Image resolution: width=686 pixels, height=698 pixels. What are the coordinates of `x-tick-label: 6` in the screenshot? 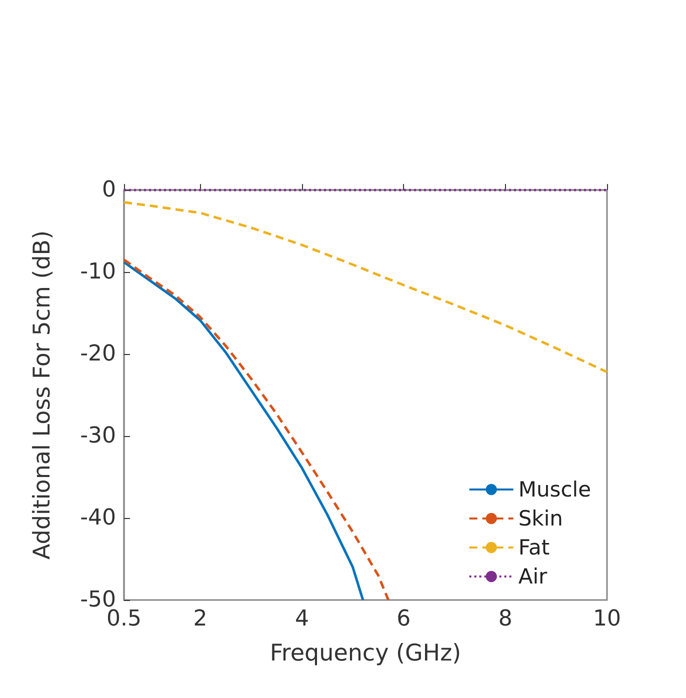 It's located at (403, 619).